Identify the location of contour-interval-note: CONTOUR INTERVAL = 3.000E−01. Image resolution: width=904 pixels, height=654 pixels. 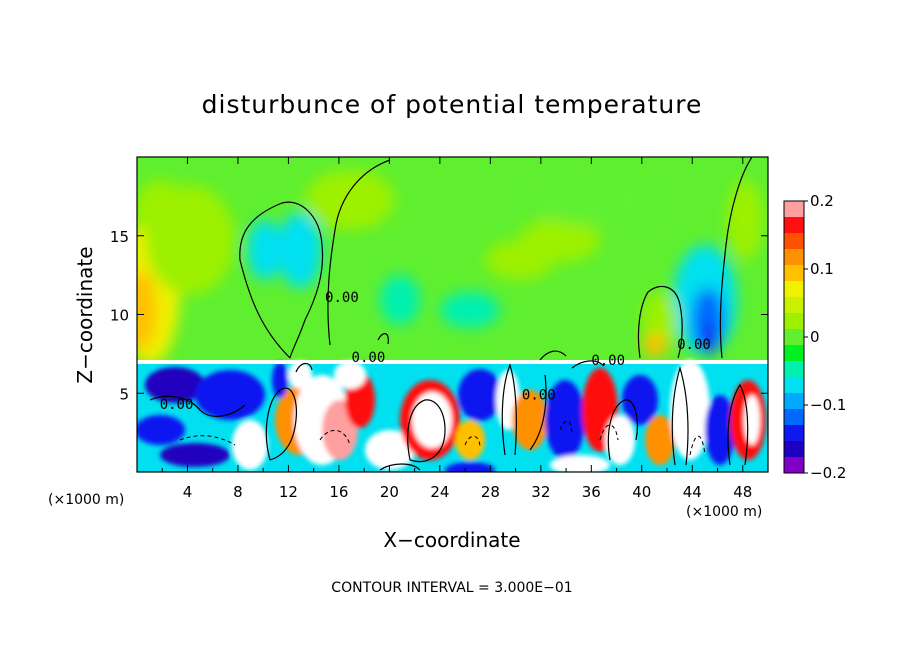
(451, 588).